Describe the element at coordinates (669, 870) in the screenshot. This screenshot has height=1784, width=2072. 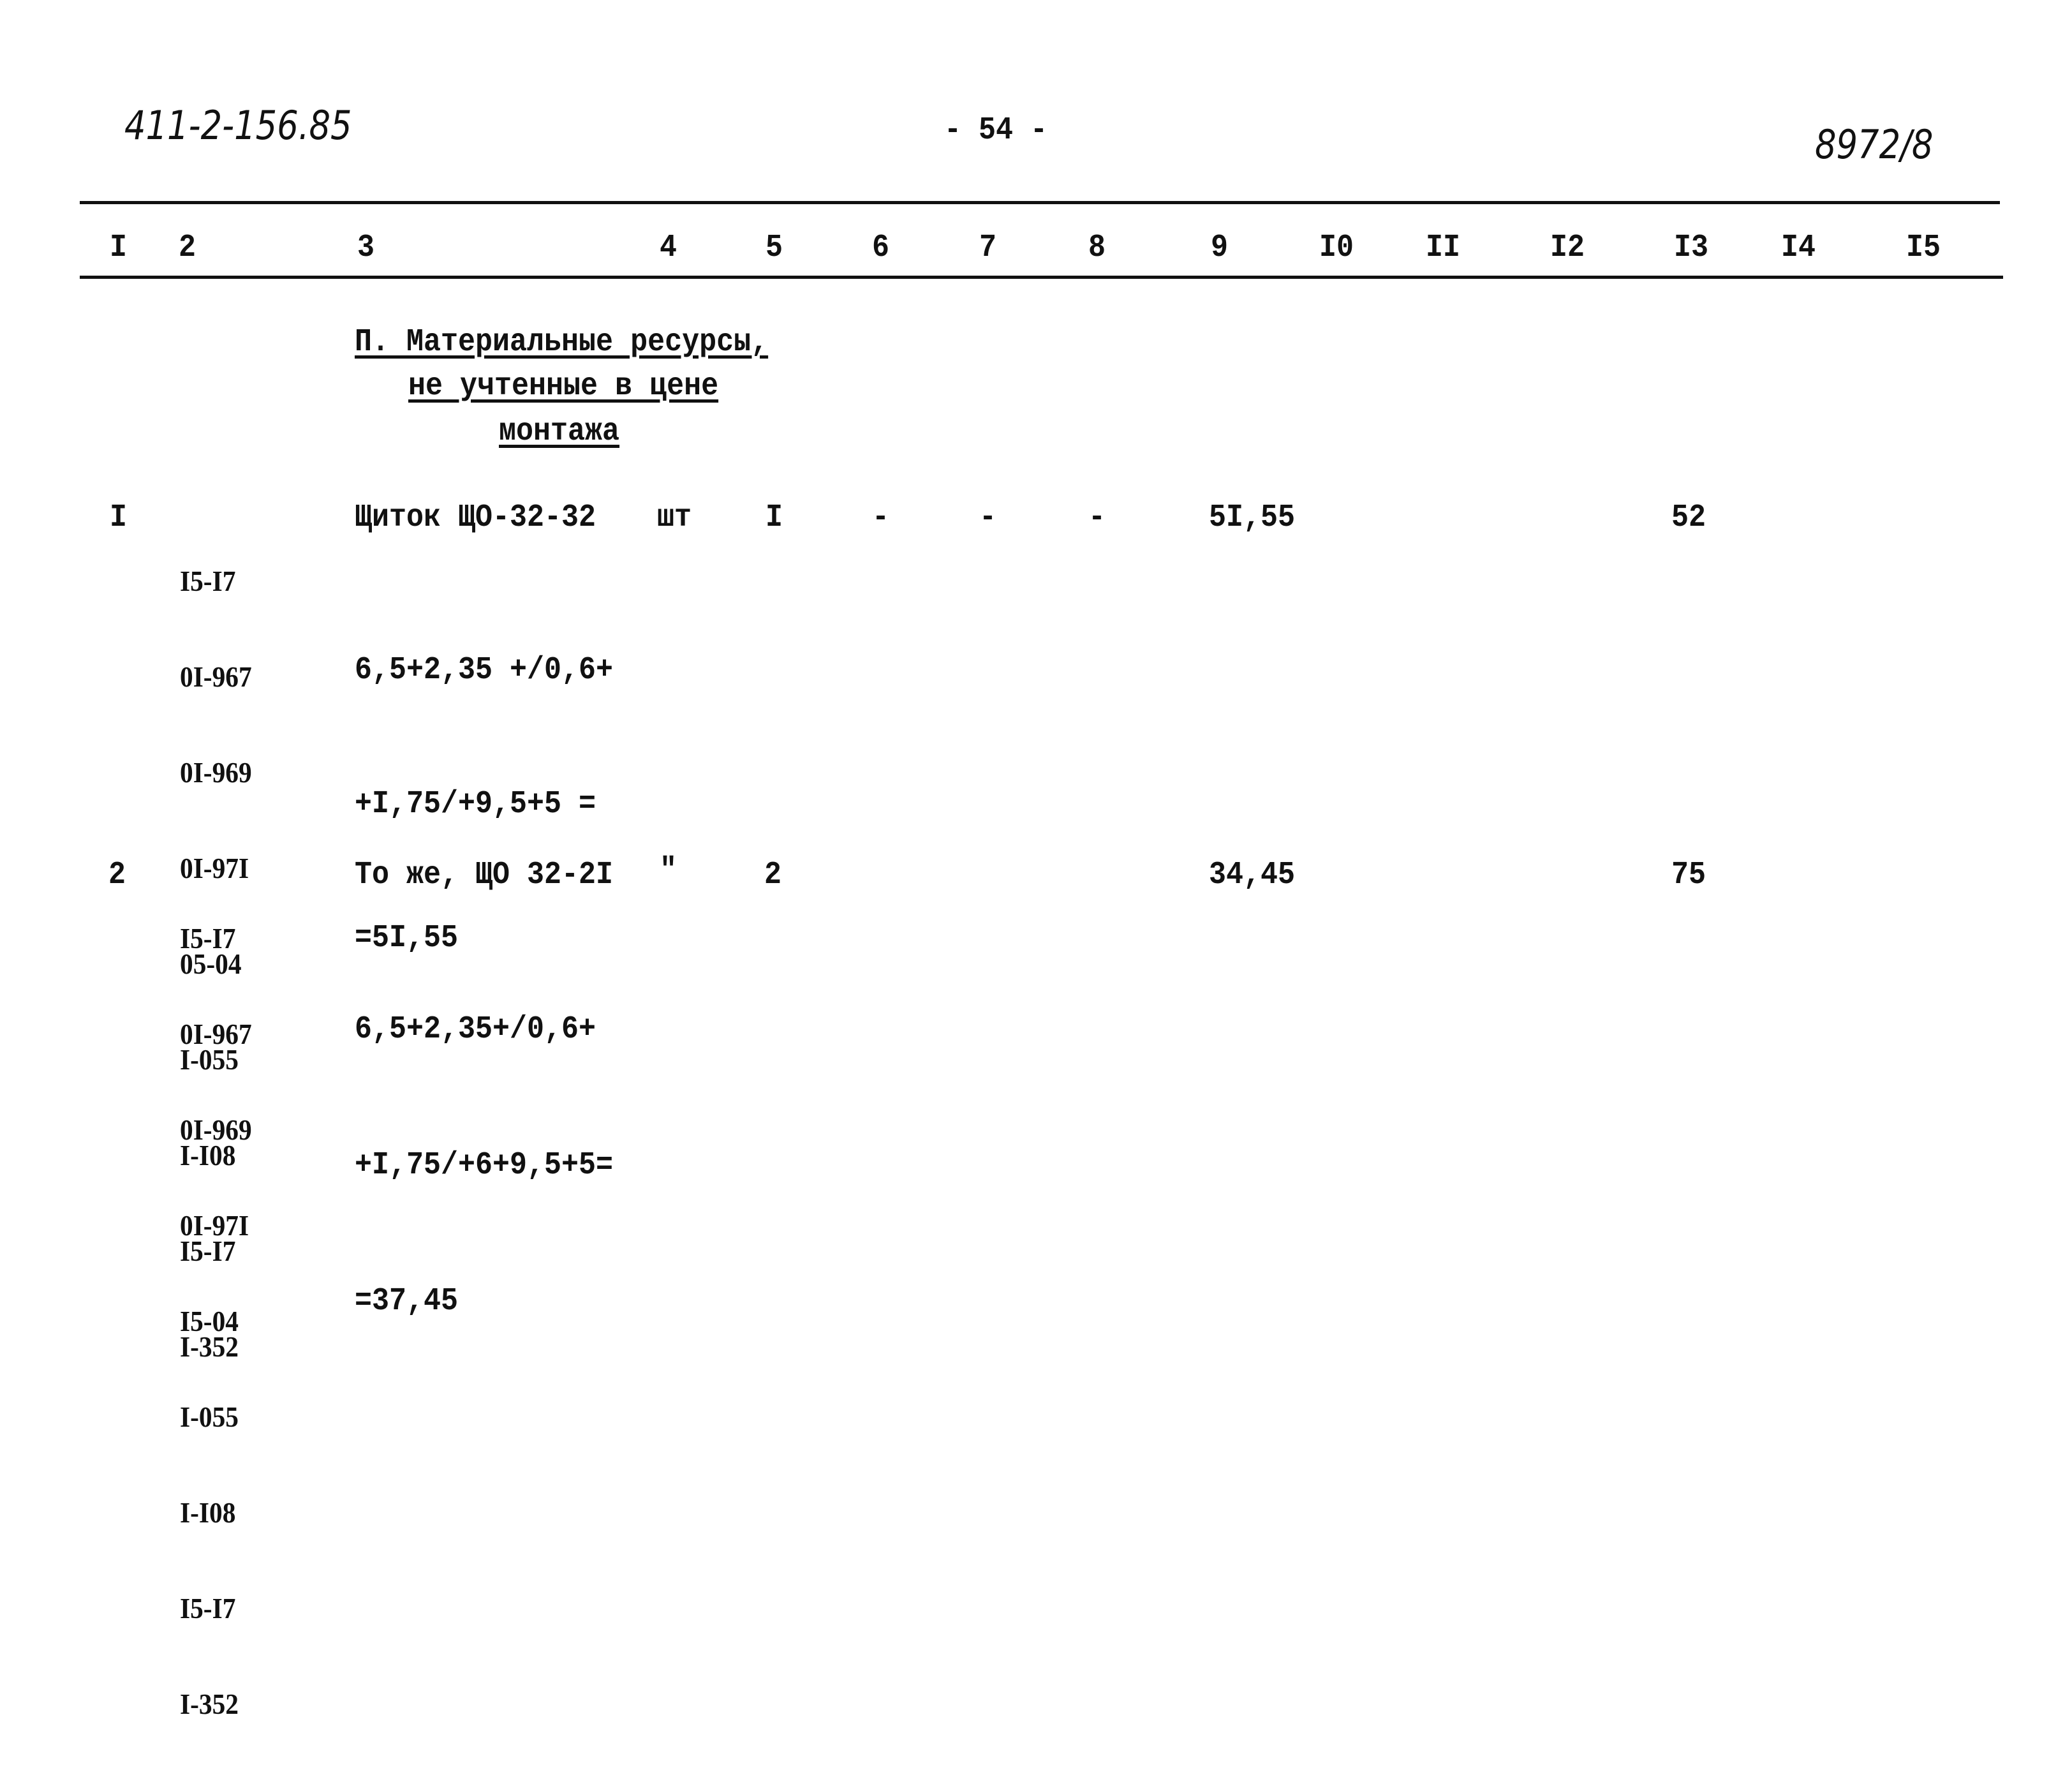
I see `unit: "` at that location.